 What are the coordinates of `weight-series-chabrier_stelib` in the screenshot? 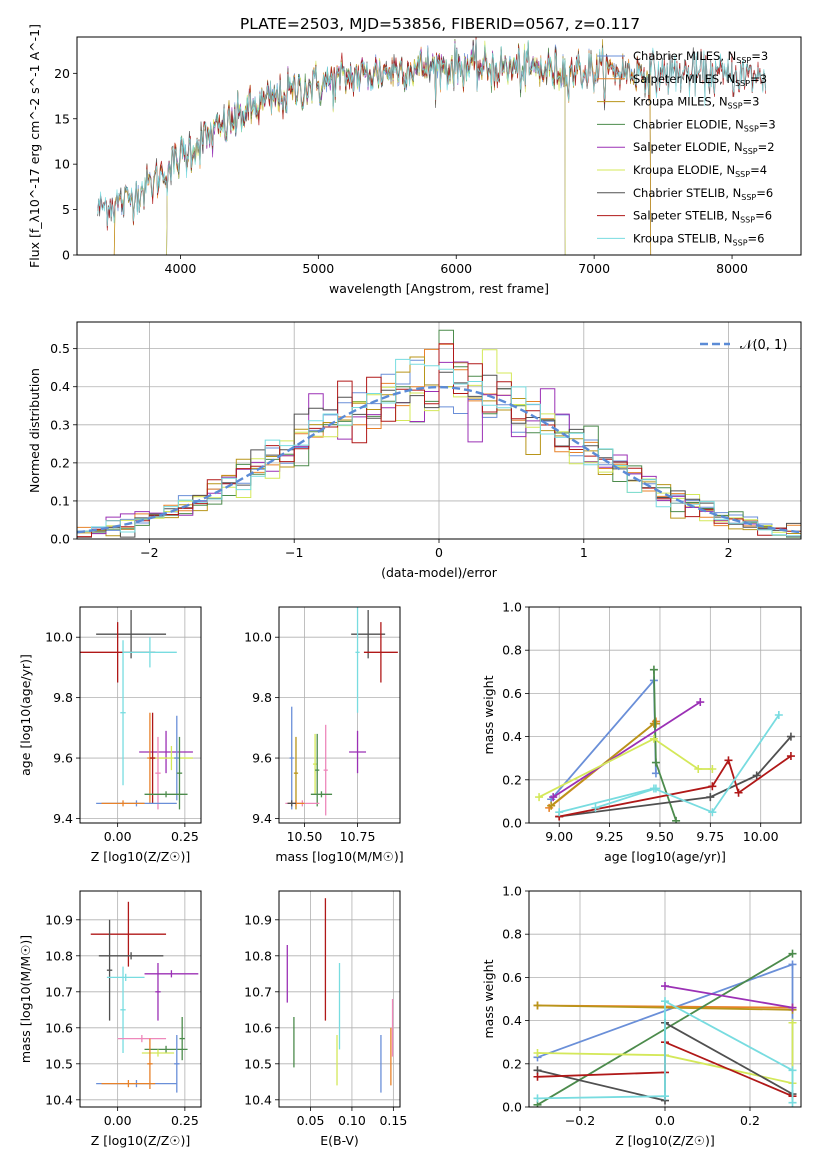 It's located at (675, 777).